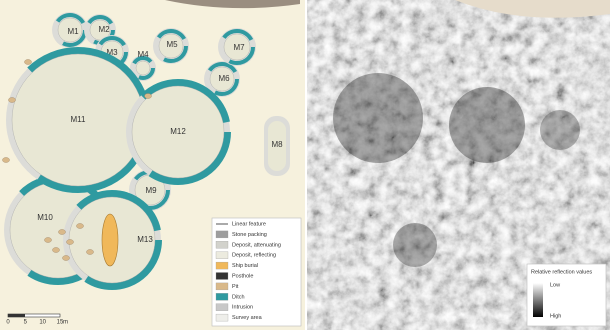 The width and height of the screenshot is (610, 335). I want to click on mound-label: M11, so click(79, 119).